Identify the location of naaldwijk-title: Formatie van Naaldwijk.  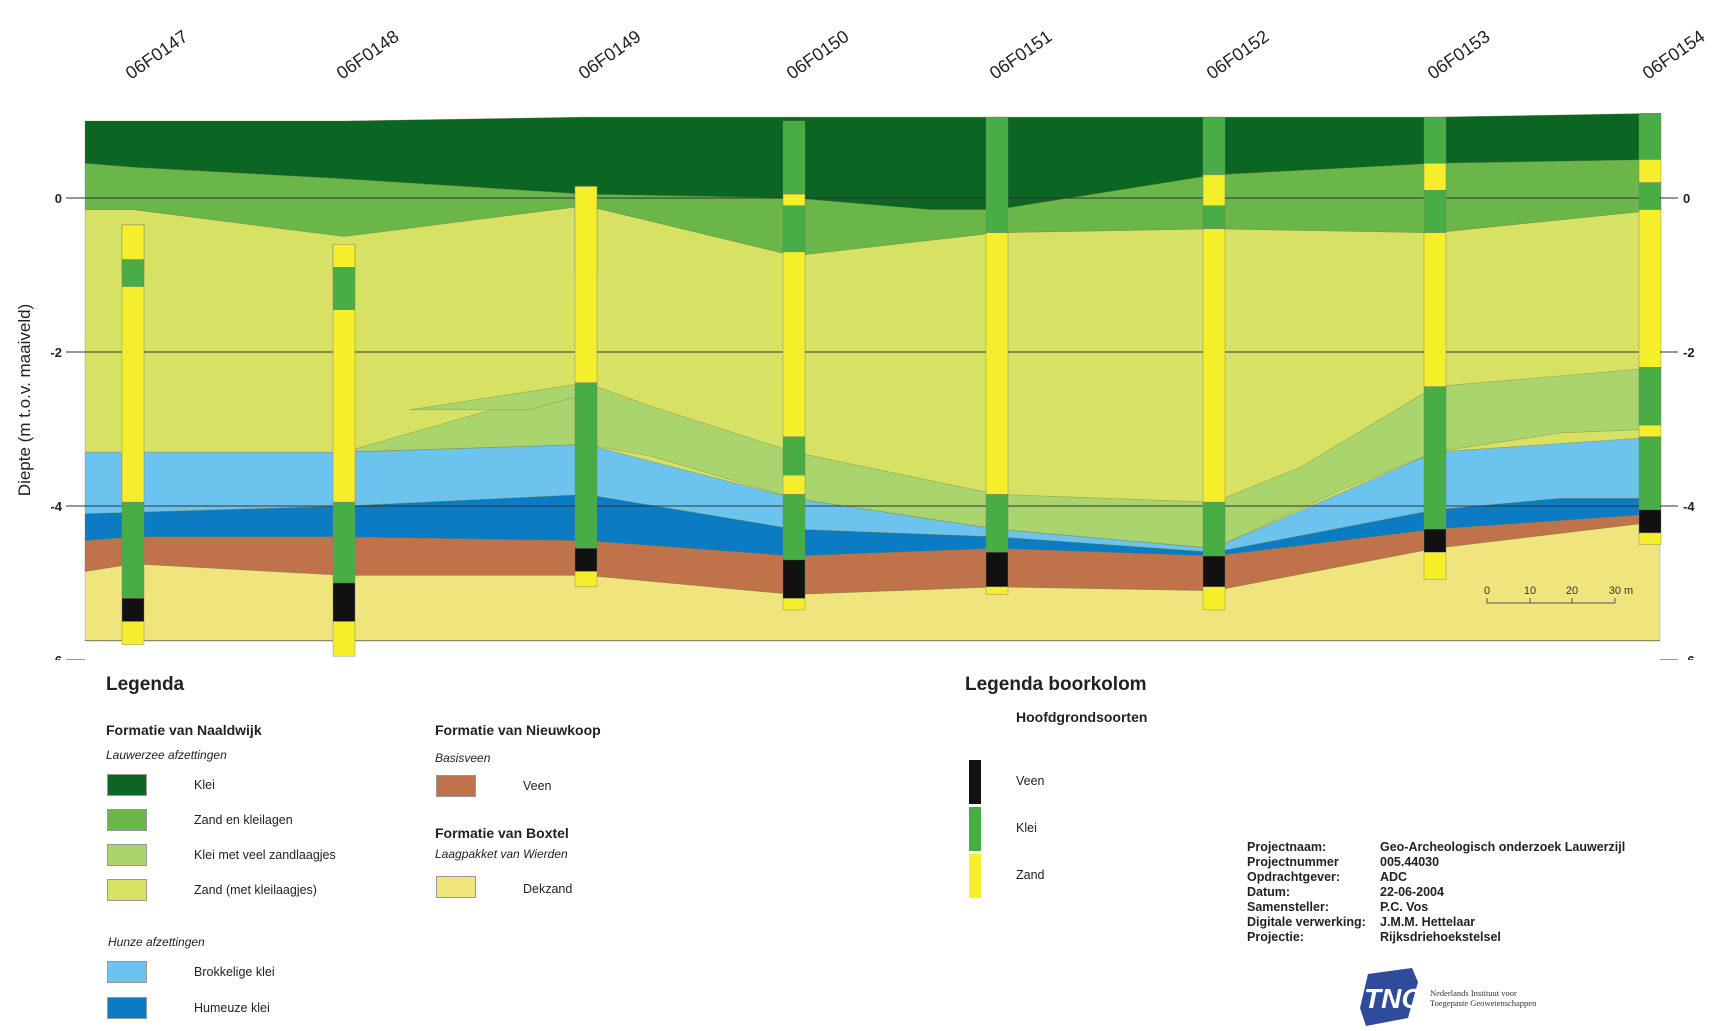
(184, 730).